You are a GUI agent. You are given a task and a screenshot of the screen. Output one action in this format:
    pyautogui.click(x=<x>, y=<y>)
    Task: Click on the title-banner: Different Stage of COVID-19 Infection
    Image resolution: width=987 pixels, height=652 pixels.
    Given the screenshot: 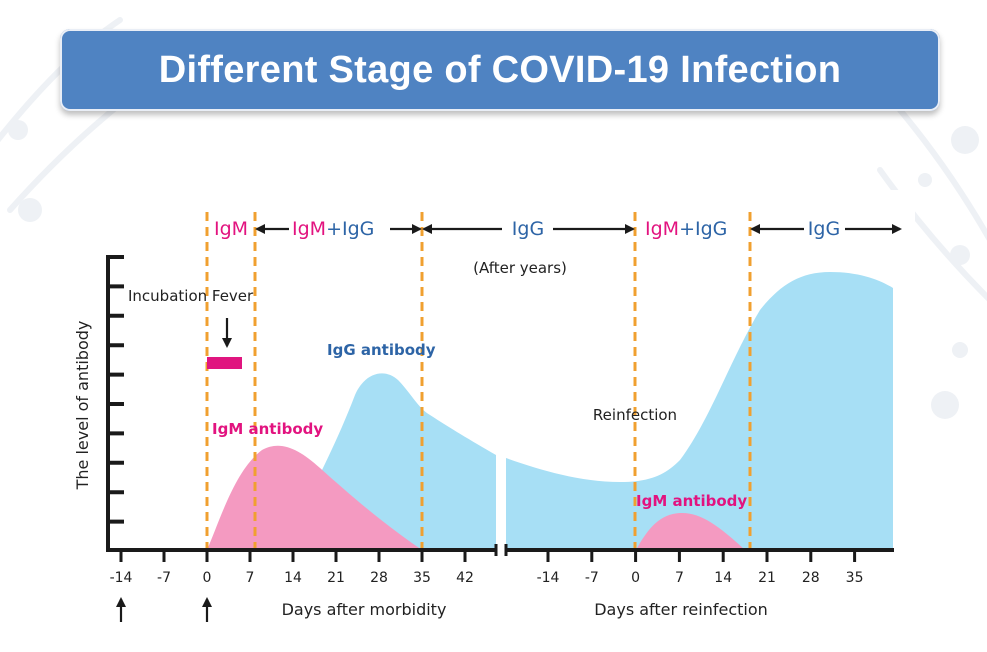 What is the action you would take?
    pyautogui.click(x=500, y=70)
    